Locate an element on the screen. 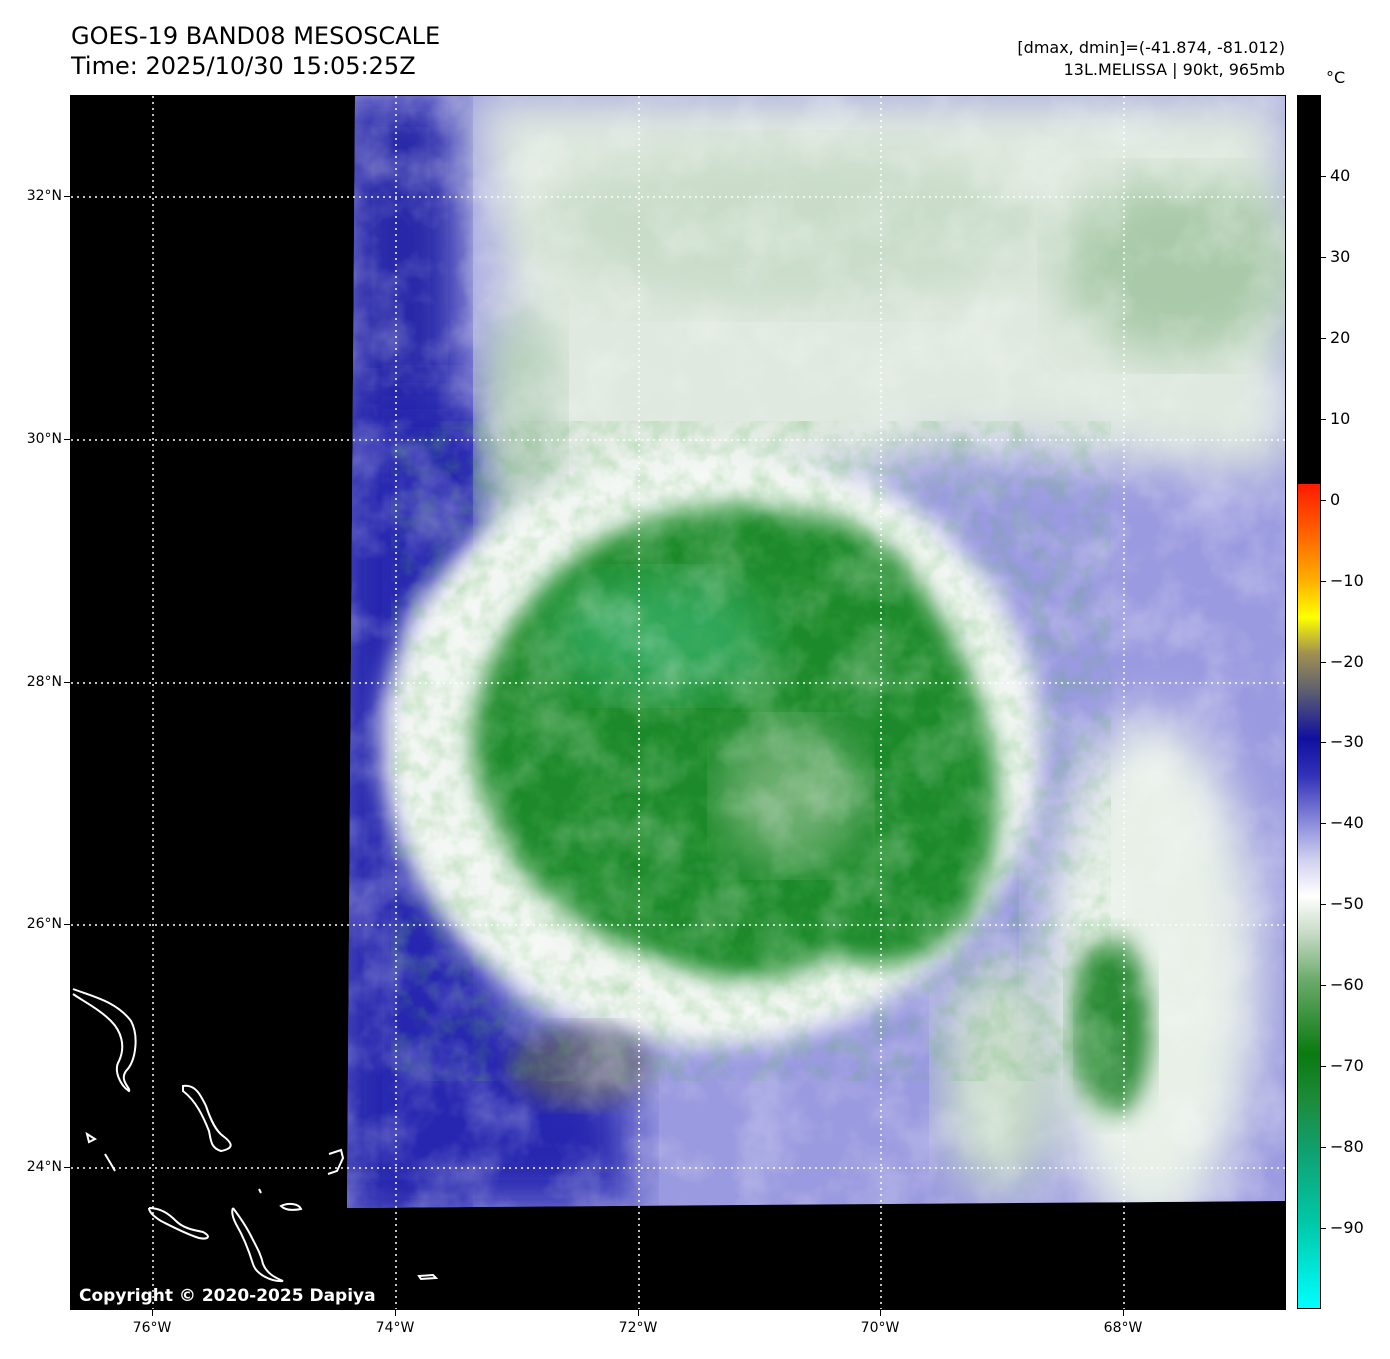  lon-label-74: 74°W is located at coordinates (395, 1328).